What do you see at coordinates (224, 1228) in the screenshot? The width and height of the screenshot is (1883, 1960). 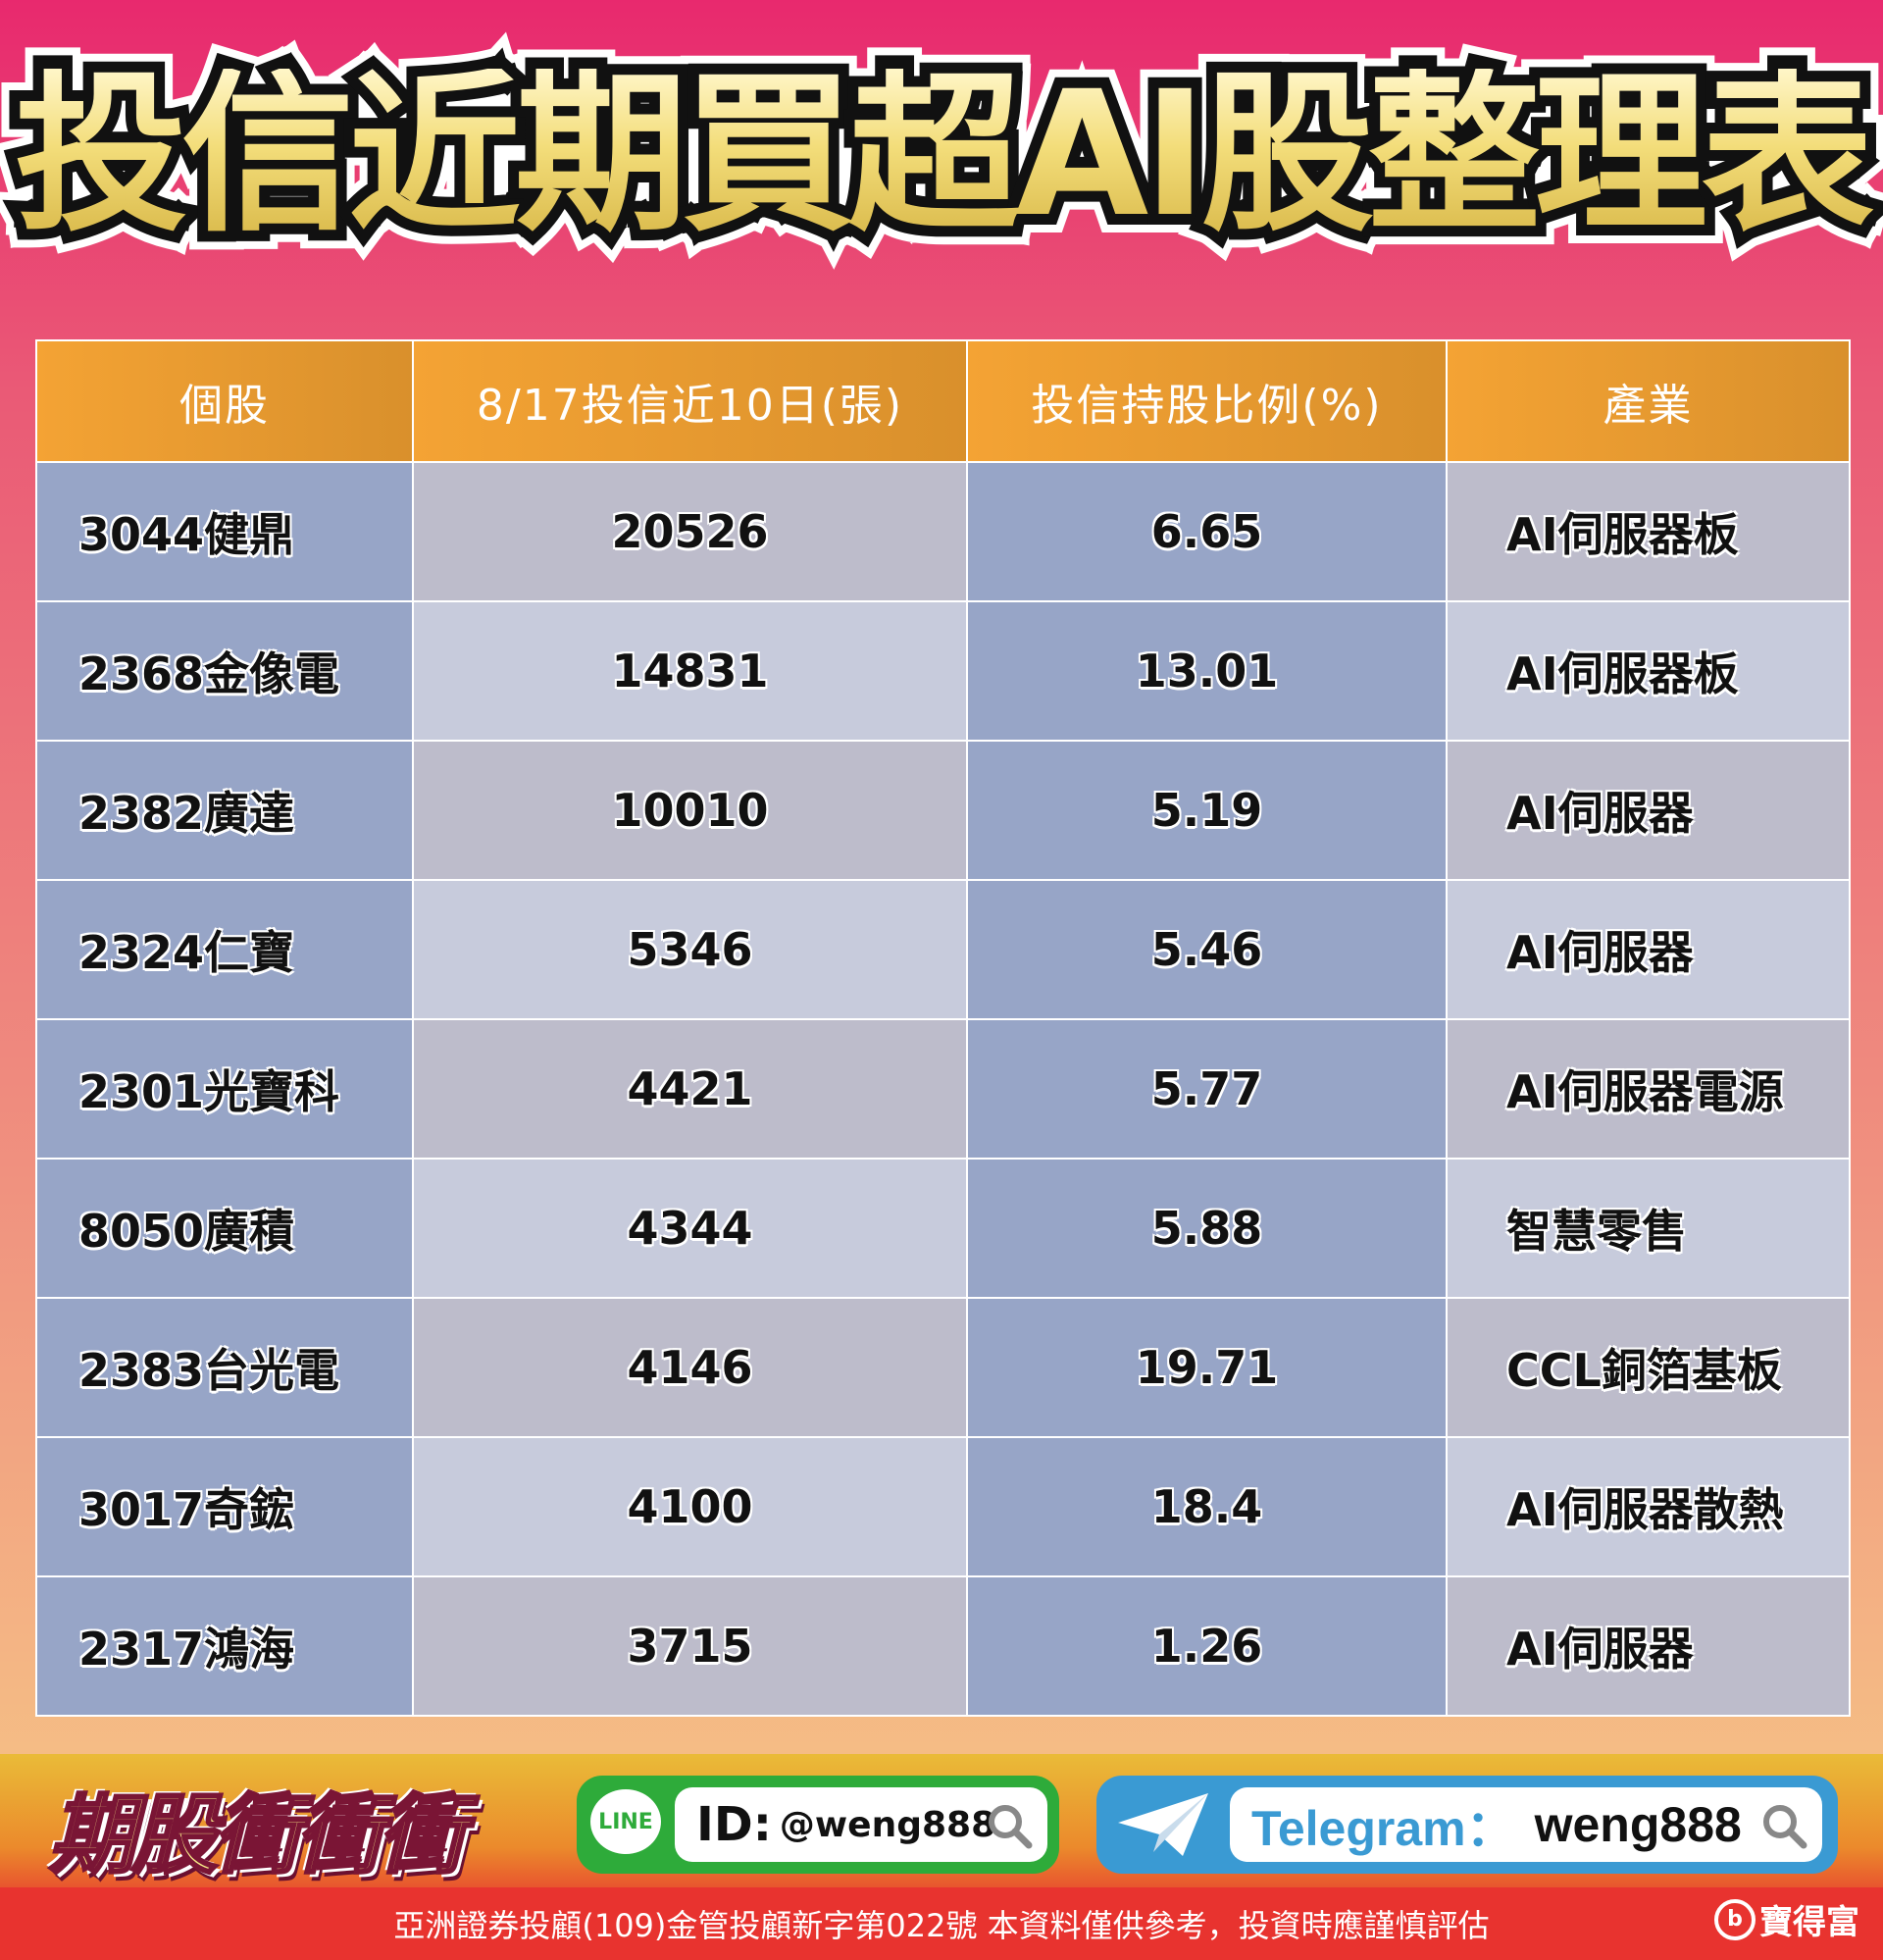 I see `cell-stock: 8050廣積` at bounding box center [224, 1228].